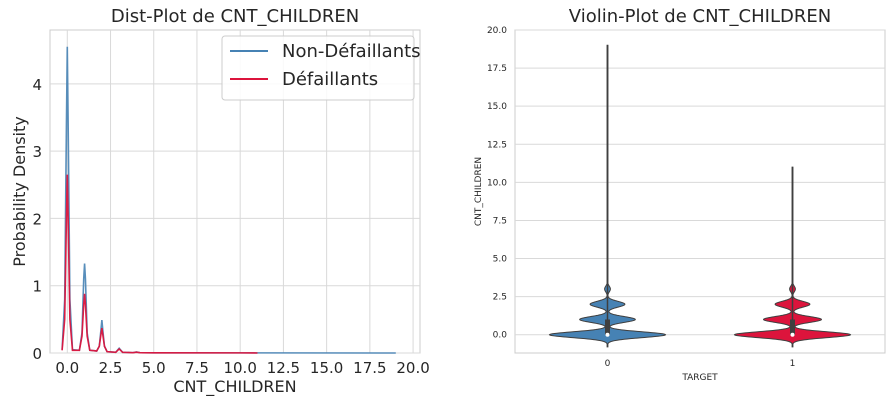 Image resolution: width=895 pixels, height=402 pixels. Describe the element at coordinates (283, 368) in the screenshot. I see `dist-x-tick-label: 12.5` at that location.